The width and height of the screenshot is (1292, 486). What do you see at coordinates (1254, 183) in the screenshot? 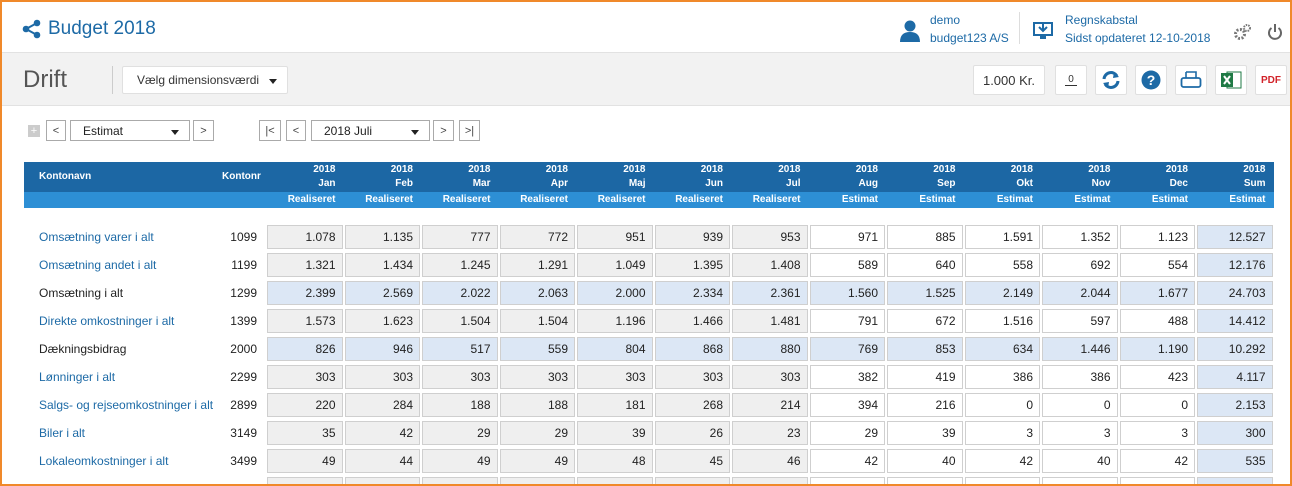
I see `period-month: Sum` at bounding box center [1254, 183].